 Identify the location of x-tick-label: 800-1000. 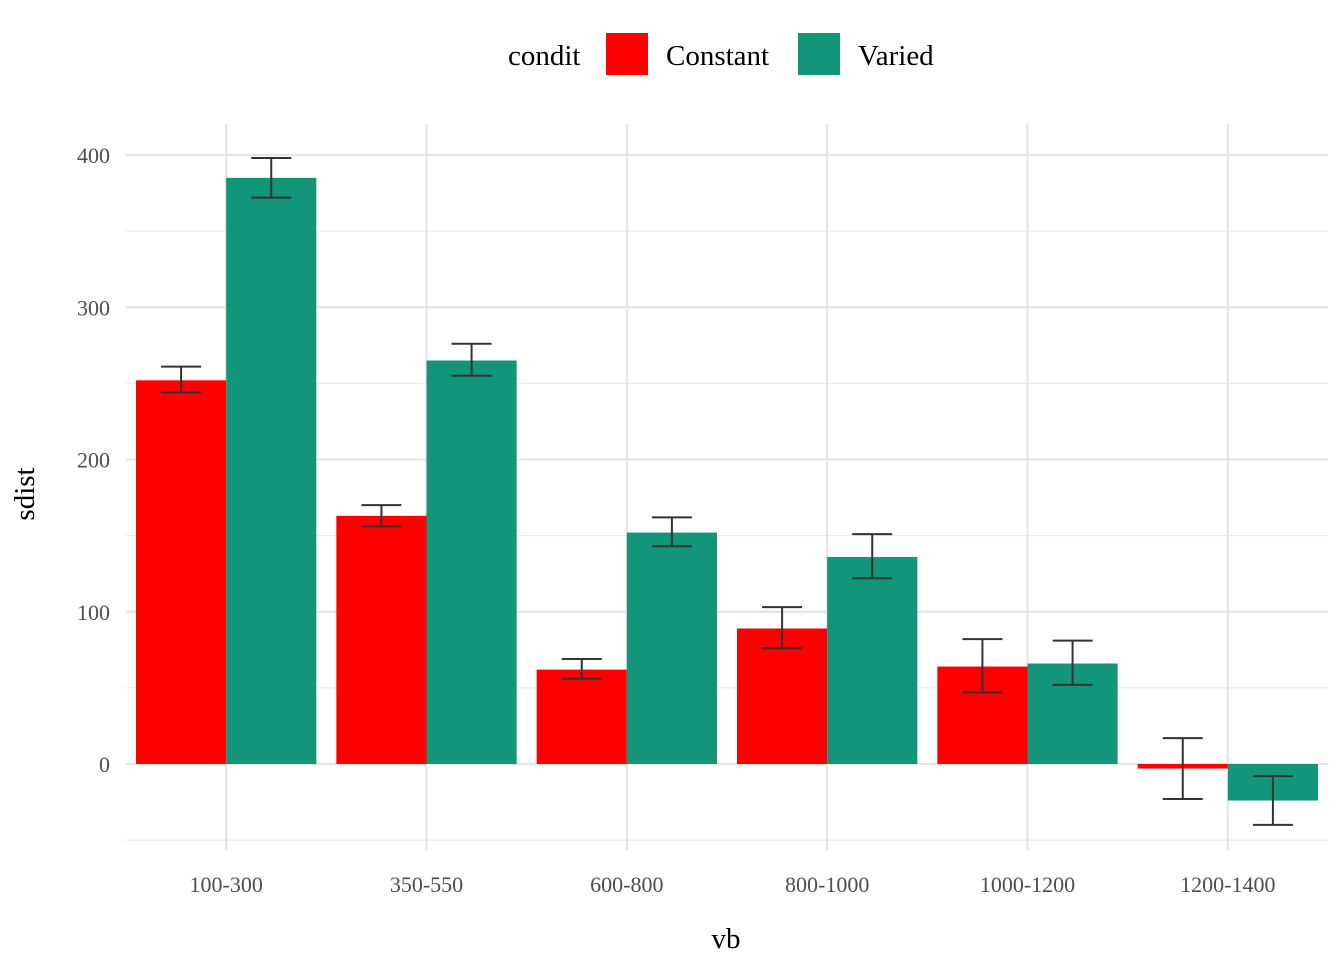
(827, 884).